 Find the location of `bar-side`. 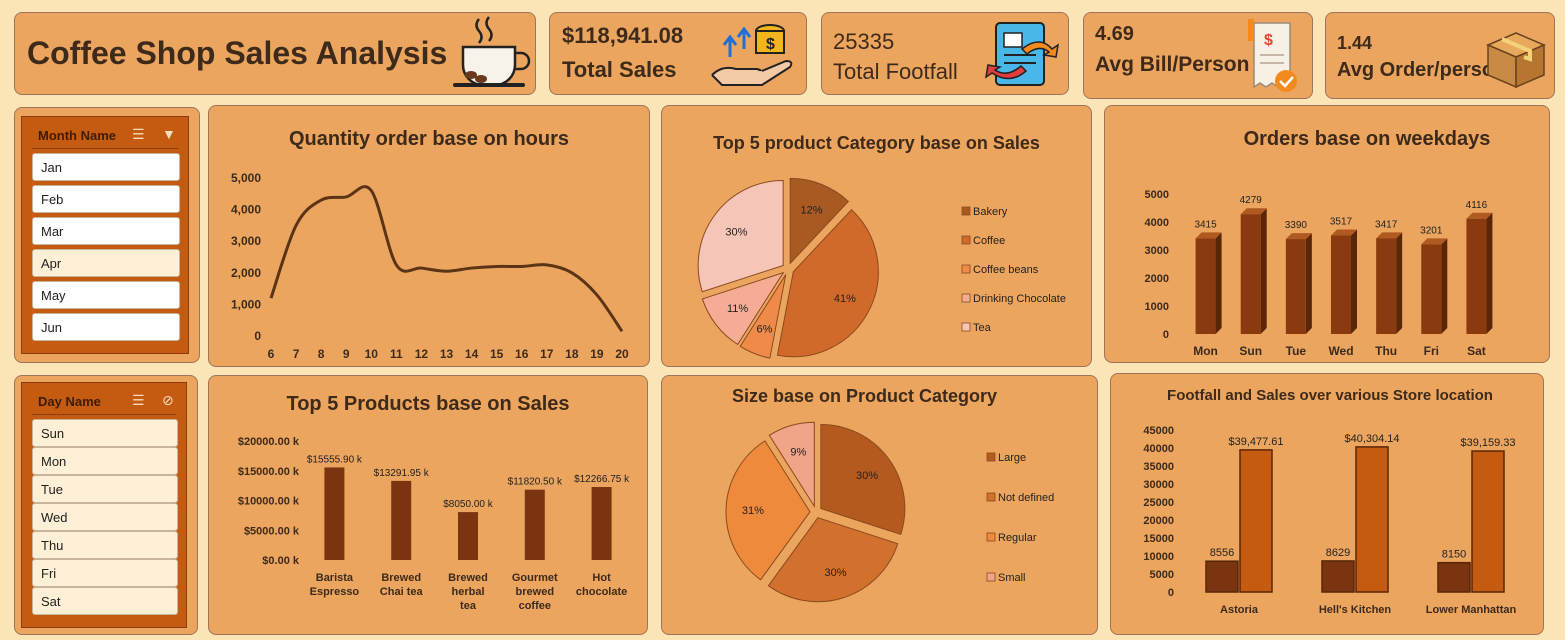

bar-side is located at coordinates (1263, 271).